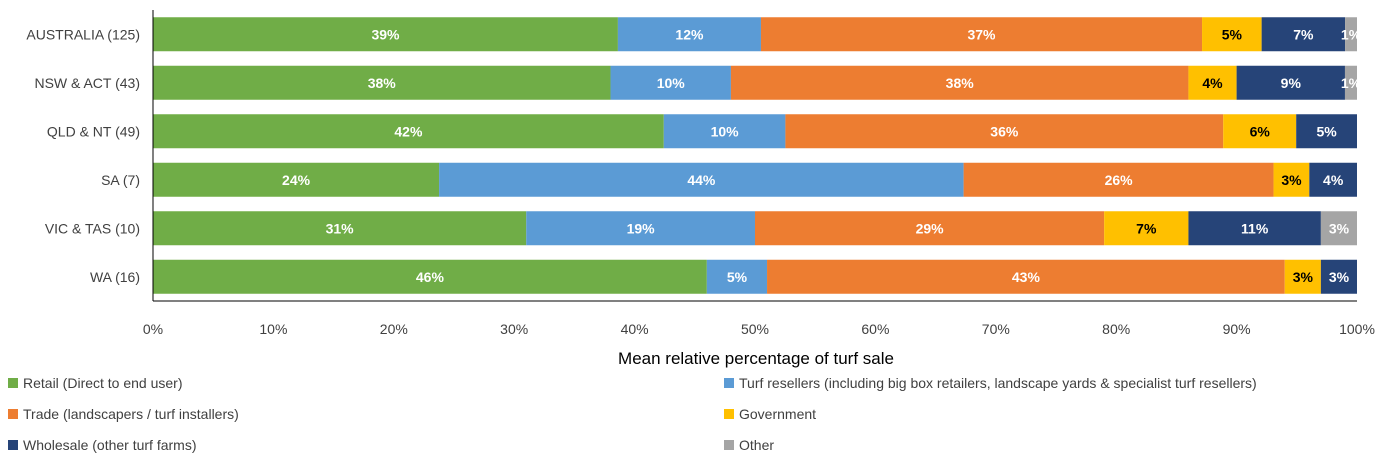 The image size is (1384, 463). I want to click on data-label: 11%, so click(1255, 228).